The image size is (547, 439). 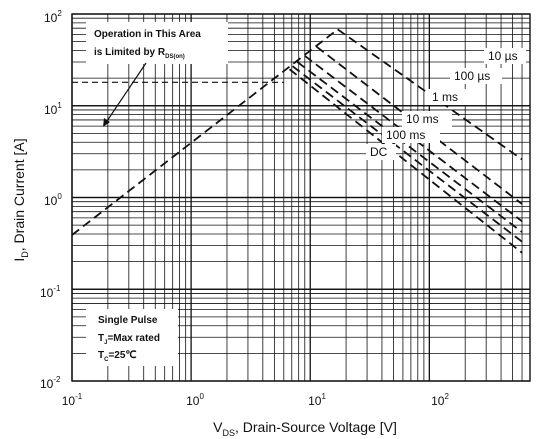 I want to click on series-label-1ms: 1 ms, so click(x=445, y=97).